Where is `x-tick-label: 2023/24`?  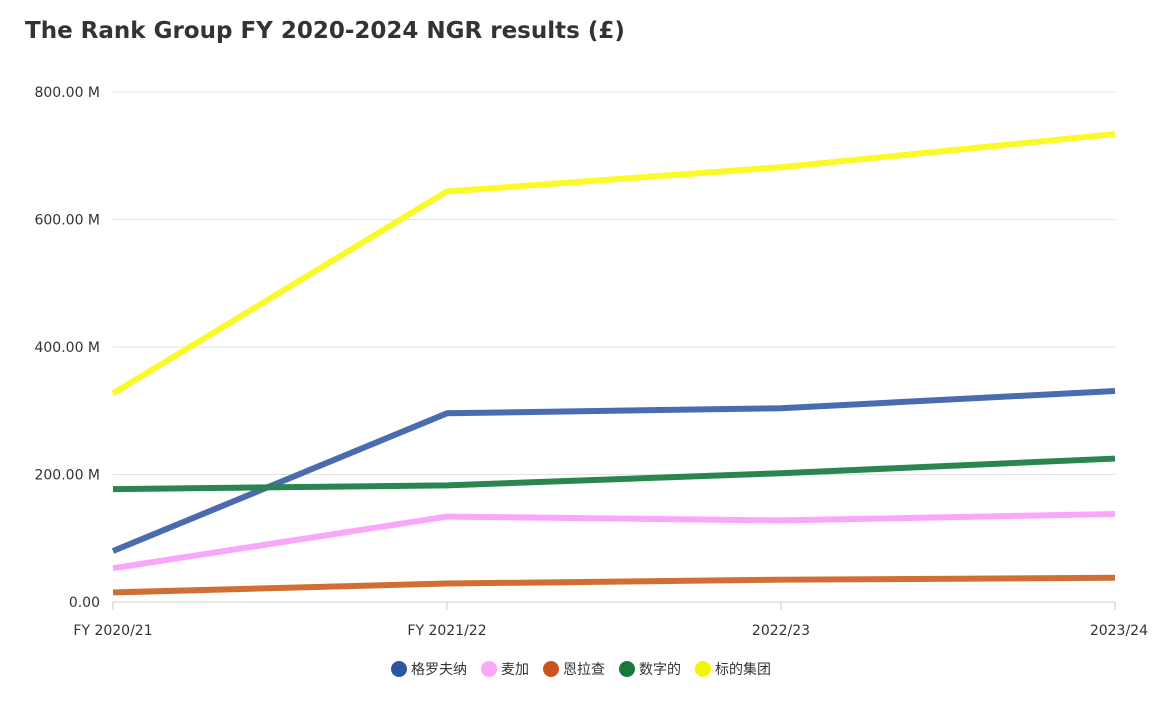 x-tick-label: 2023/24 is located at coordinates (1119, 631).